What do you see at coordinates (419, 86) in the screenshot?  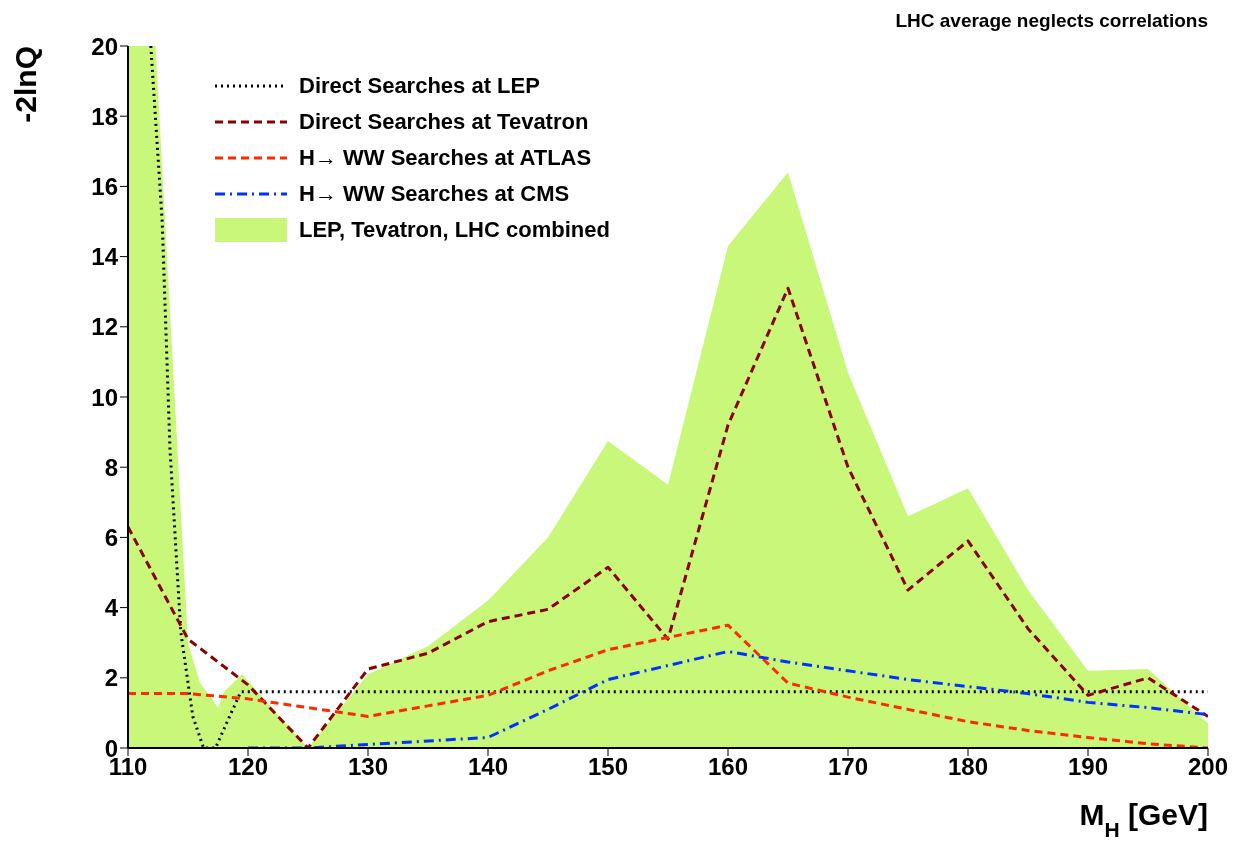 I see `legend-label: Direct Searches at LEP` at bounding box center [419, 86].